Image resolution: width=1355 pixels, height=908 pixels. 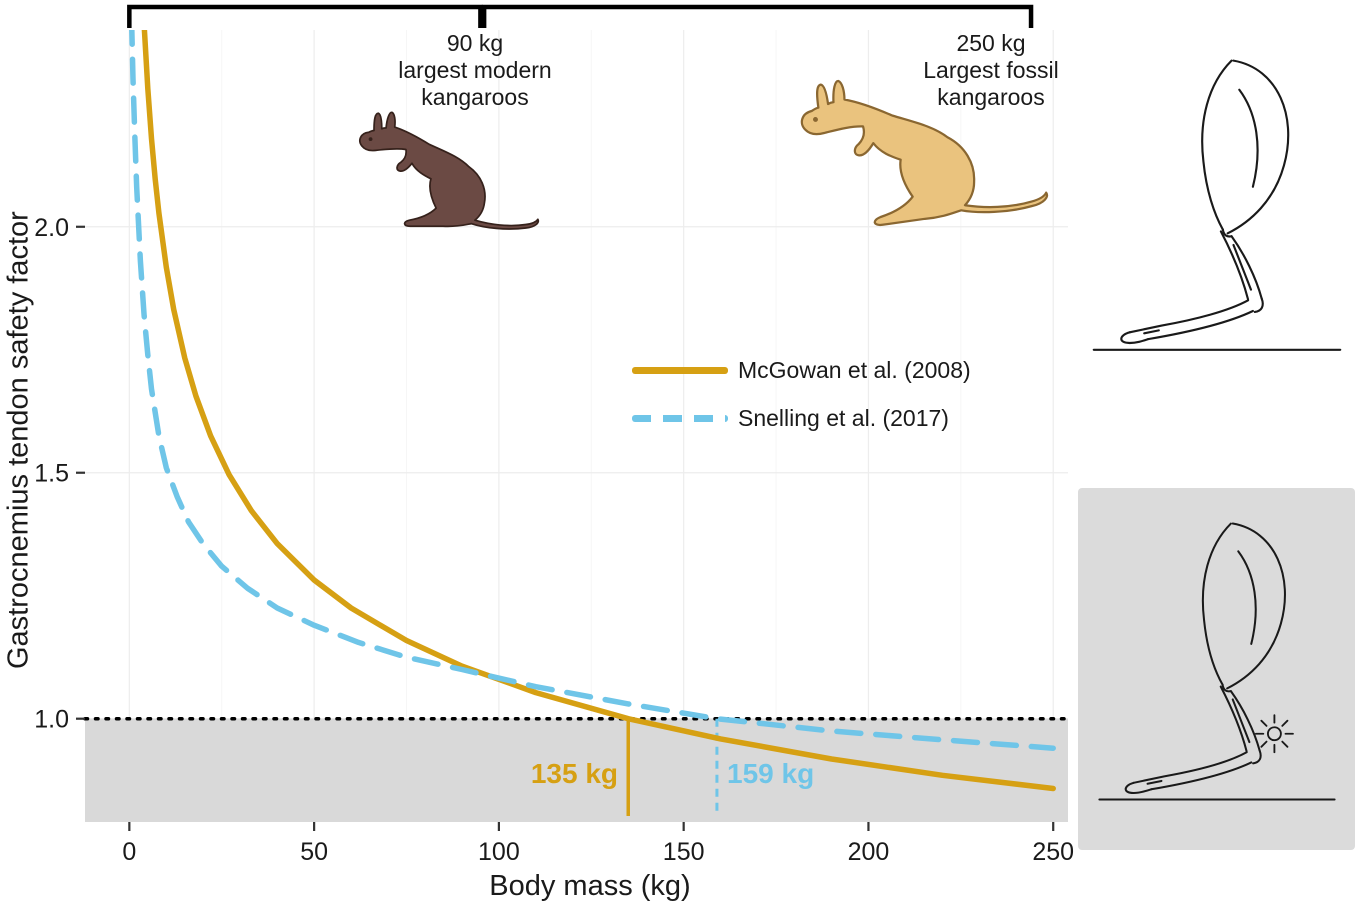 I want to click on snelling-threshold-label: 159 kg, so click(x=771, y=773).